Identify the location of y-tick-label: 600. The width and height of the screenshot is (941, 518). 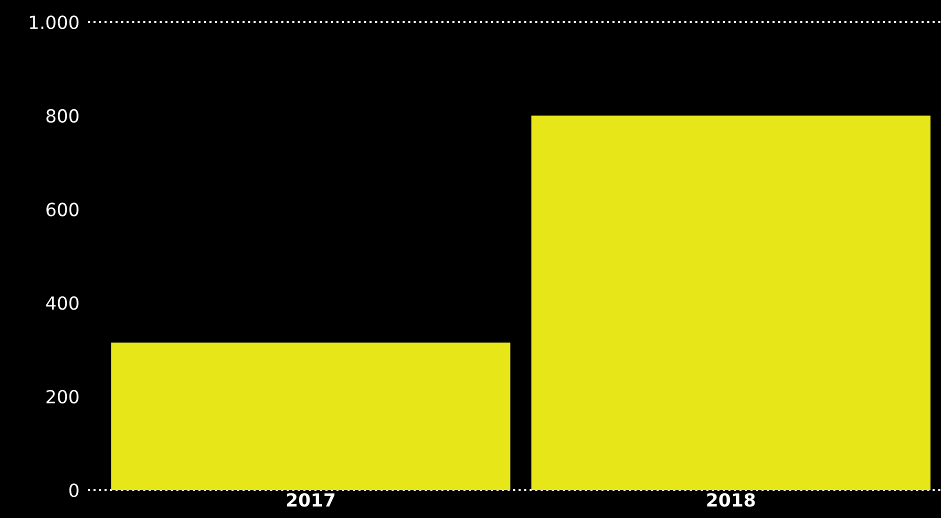
(62, 209).